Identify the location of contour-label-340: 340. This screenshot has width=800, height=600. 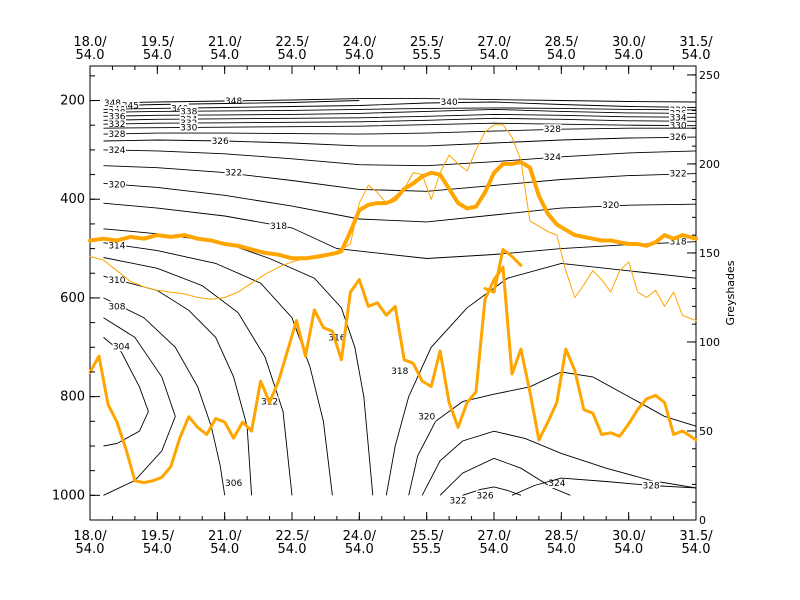
(449, 103).